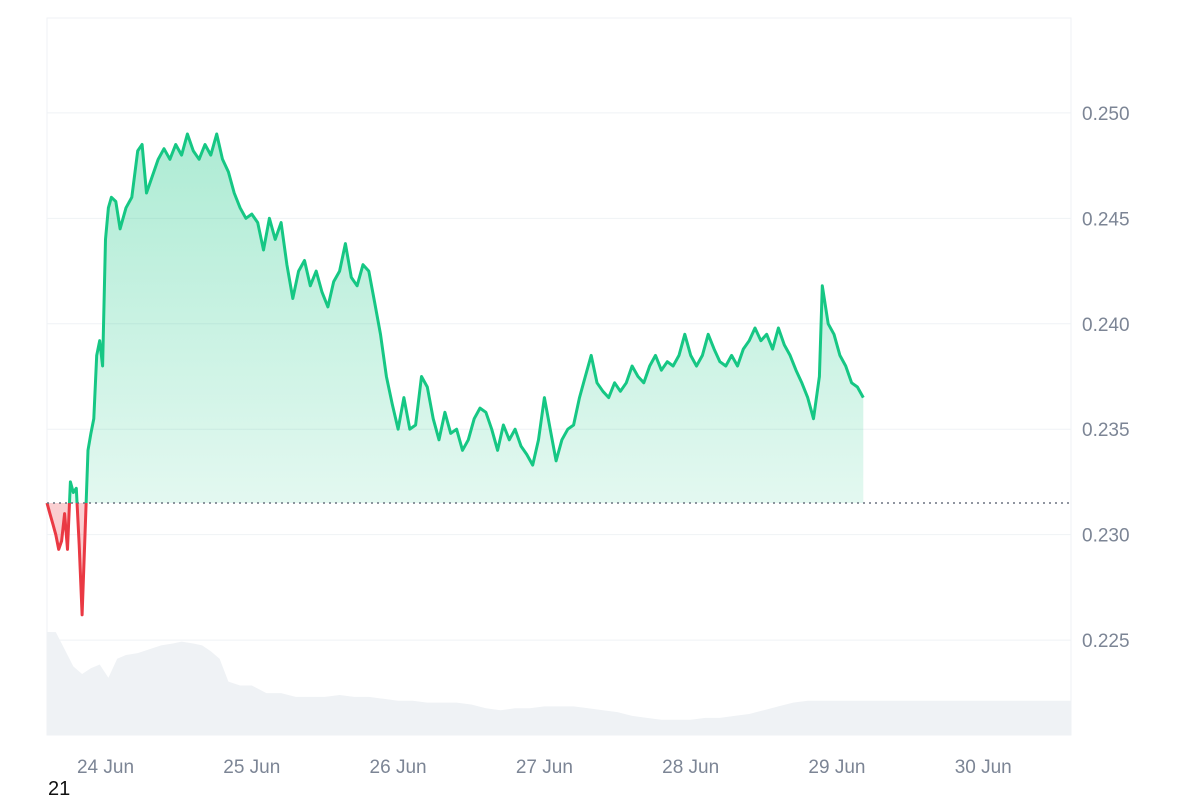 Image resolution: width=1200 pixels, height=801 pixels. What do you see at coordinates (1106, 378) in the screenshot?
I see `y-axis-ticks: 0.250 0.245 0.240 0.235 0.230 0.225` at bounding box center [1106, 378].